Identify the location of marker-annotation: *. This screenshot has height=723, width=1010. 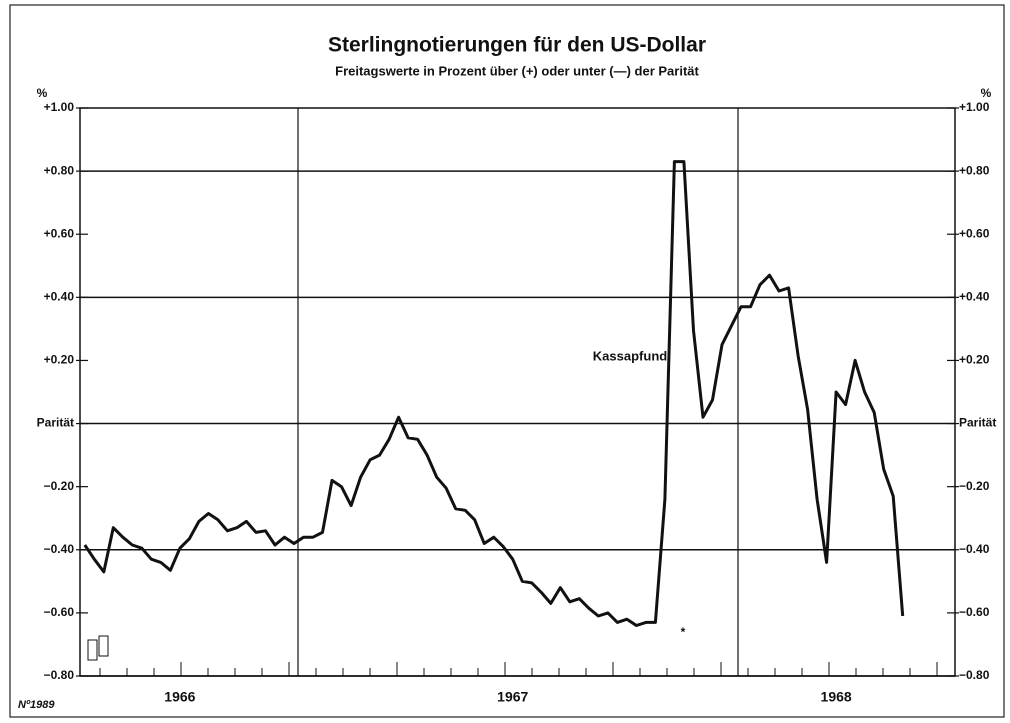
(683, 632).